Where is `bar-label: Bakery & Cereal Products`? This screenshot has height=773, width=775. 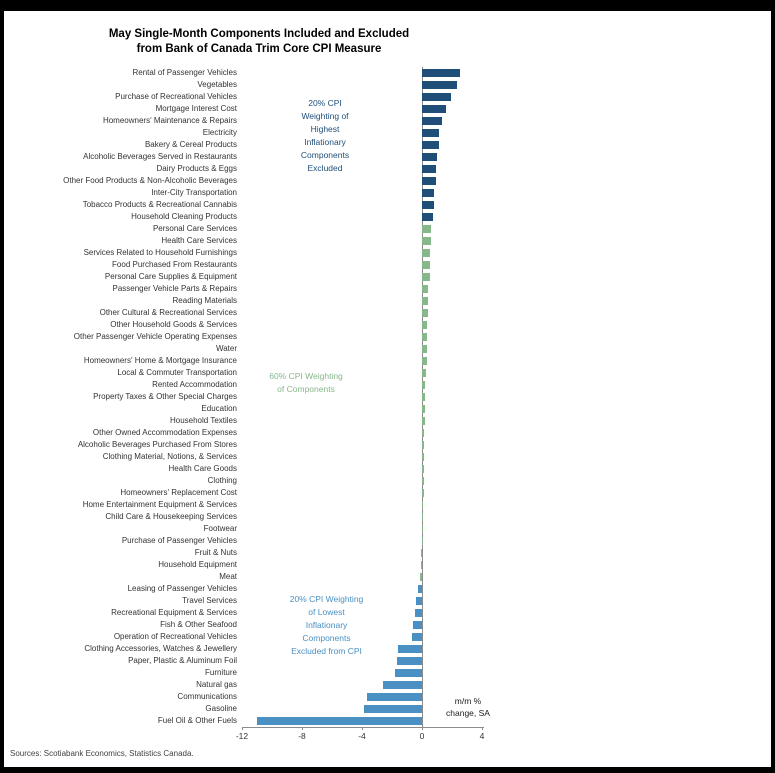 bar-label: Bakery & Cereal Products is located at coordinates (190, 144).